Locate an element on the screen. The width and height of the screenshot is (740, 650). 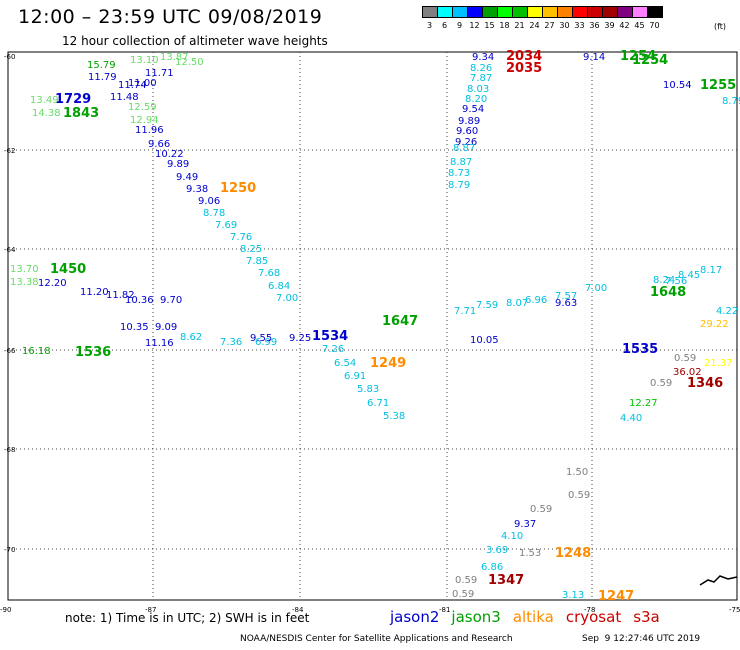
lat-label: -64 is located at coordinates (10, 250).